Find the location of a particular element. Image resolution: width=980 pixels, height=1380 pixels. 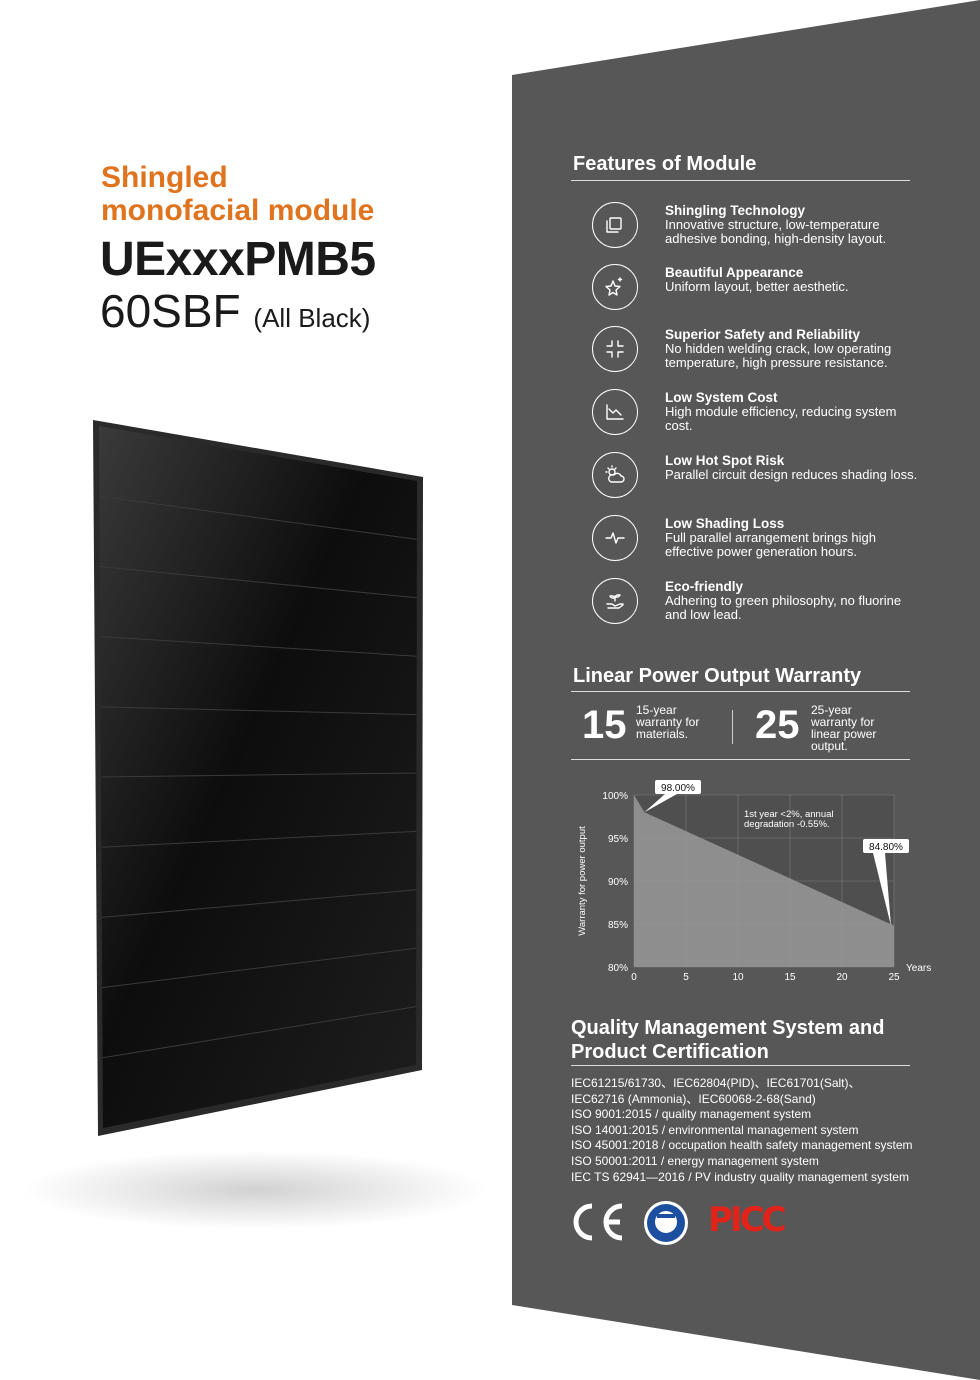

downtrend-chart-icon is located at coordinates (615, 412).